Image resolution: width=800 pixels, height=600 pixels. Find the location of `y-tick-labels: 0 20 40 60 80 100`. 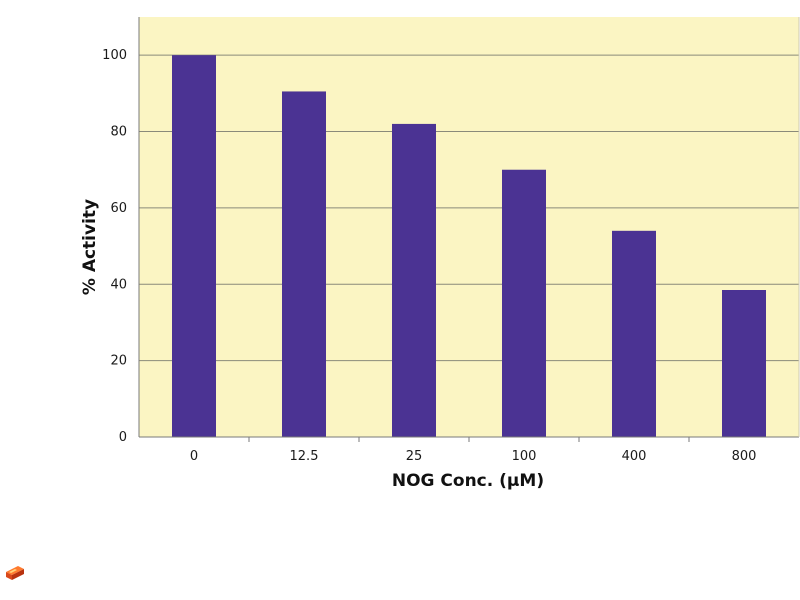

y-tick-labels: 0 20 40 60 80 100 is located at coordinates (114, 246).